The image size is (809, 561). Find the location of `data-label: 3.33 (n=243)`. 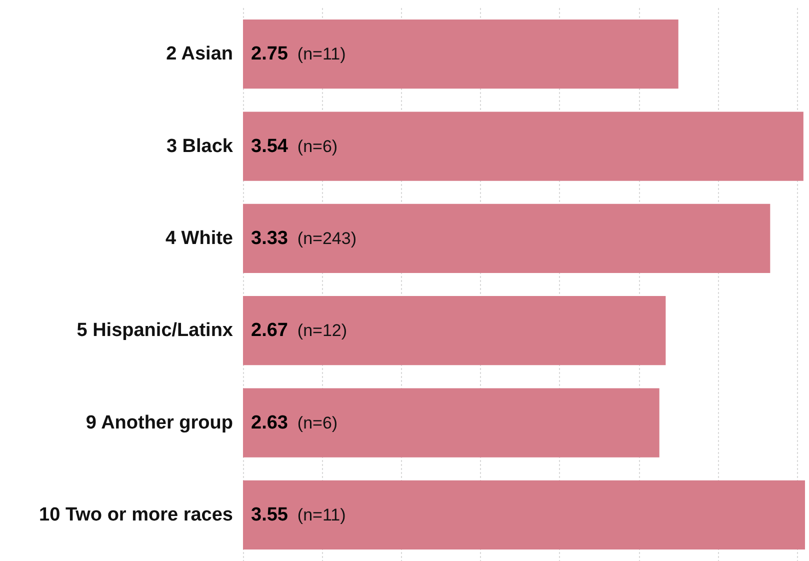

data-label: 3.33 (n=243) is located at coordinates (303, 238).